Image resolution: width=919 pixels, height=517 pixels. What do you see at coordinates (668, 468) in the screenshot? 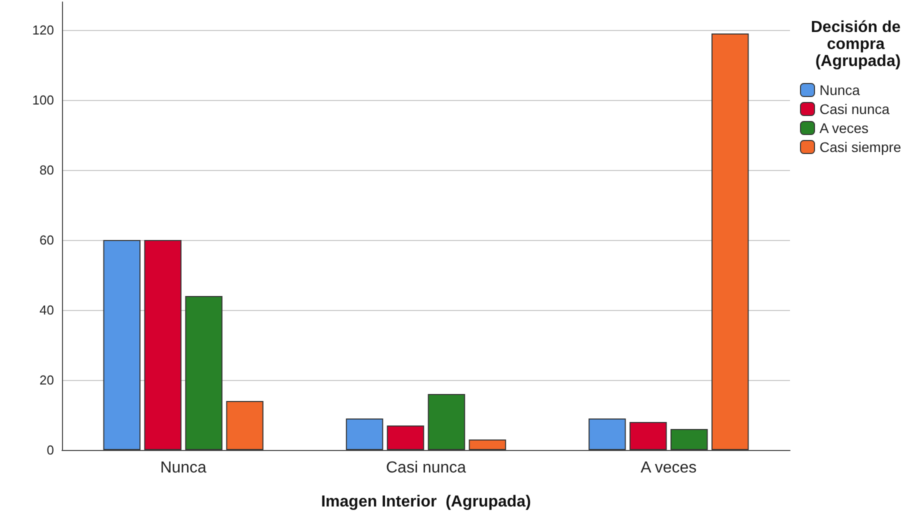
I see `x-tick-label: A veces` at bounding box center [668, 468].